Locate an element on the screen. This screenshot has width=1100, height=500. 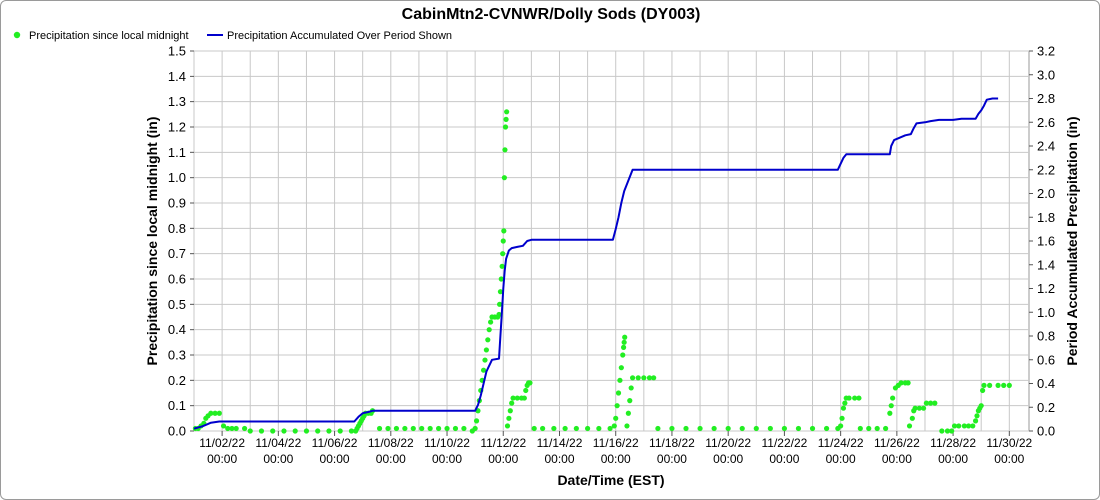
y-left-tick-label: 1.4 is located at coordinates (177, 76).